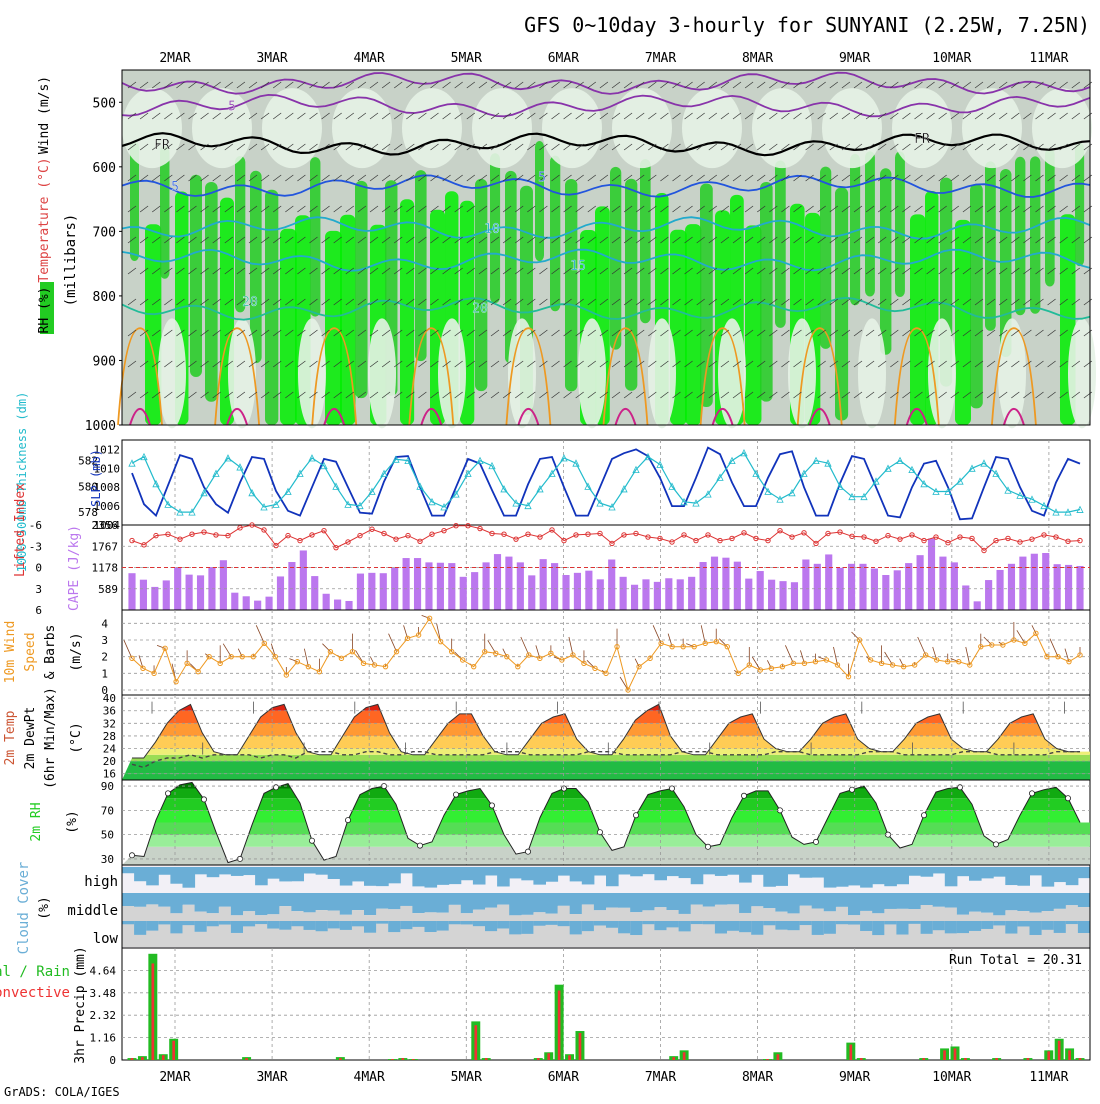 The height and width of the screenshot is (1104, 1100). Describe the element at coordinates (76, 737) in the screenshot. I see `temp2m-units-label: (°C)` at that location.